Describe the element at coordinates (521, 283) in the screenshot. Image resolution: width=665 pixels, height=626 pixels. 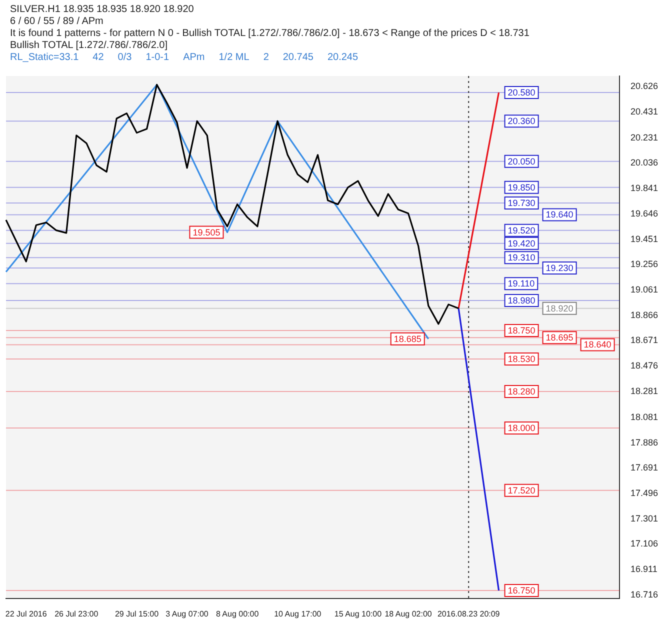
I see `ref-line-label: 19.110` at that location.